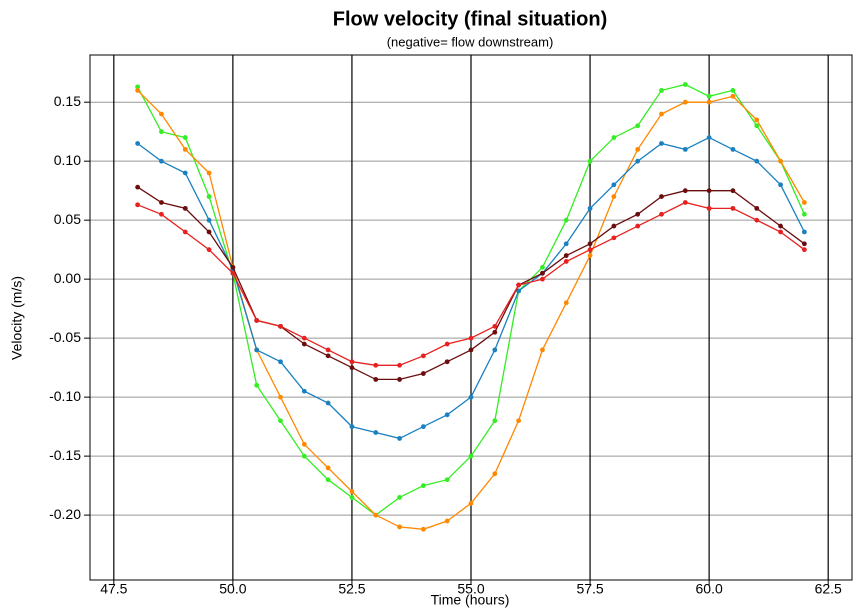 This screenshot has width=855, height=610. Describe the element at coordinates (67, 219) in the screenshot. I see `y-tick-label: 0.05` at that location.